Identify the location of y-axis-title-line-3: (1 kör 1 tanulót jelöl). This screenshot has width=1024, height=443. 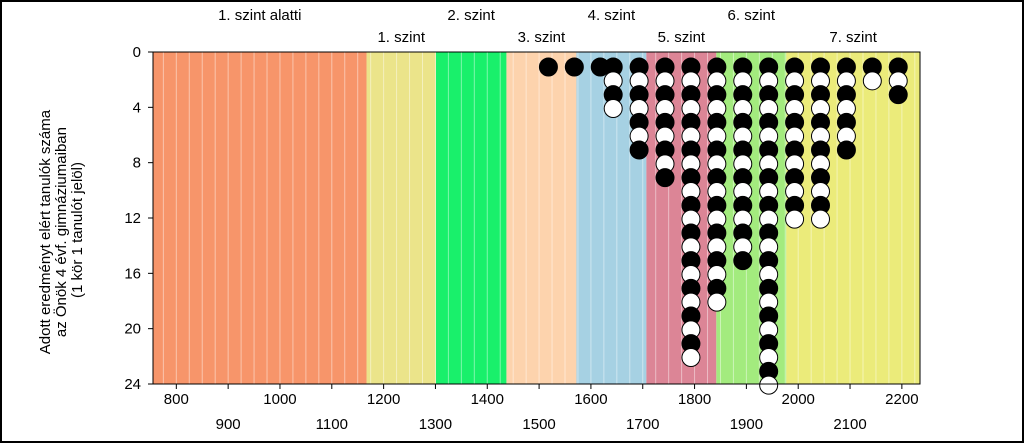
(77, 230).